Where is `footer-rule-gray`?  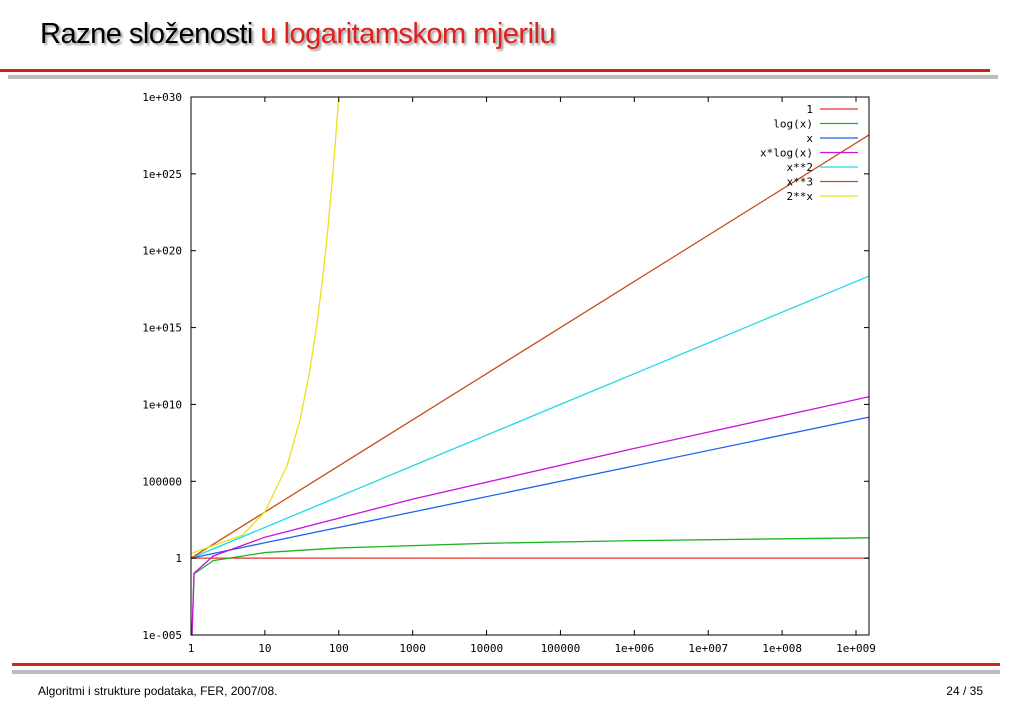 footer-rule-gray is located at coordinates (506, 672).